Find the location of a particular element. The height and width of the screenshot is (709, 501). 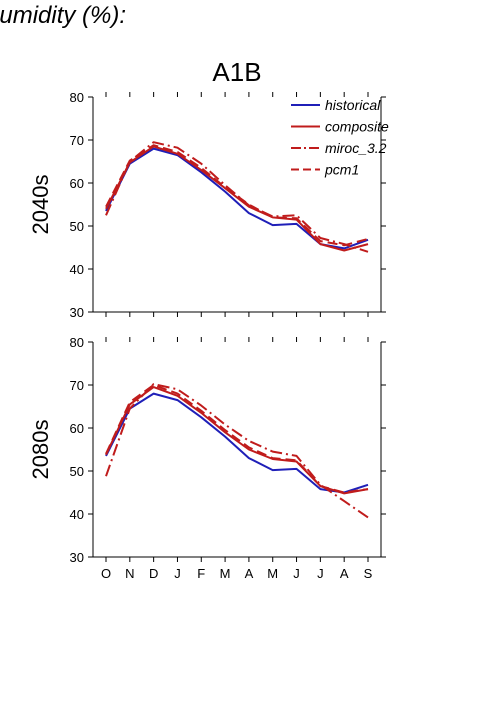

panel-label: 2080s is located at coordinates (40, 450).